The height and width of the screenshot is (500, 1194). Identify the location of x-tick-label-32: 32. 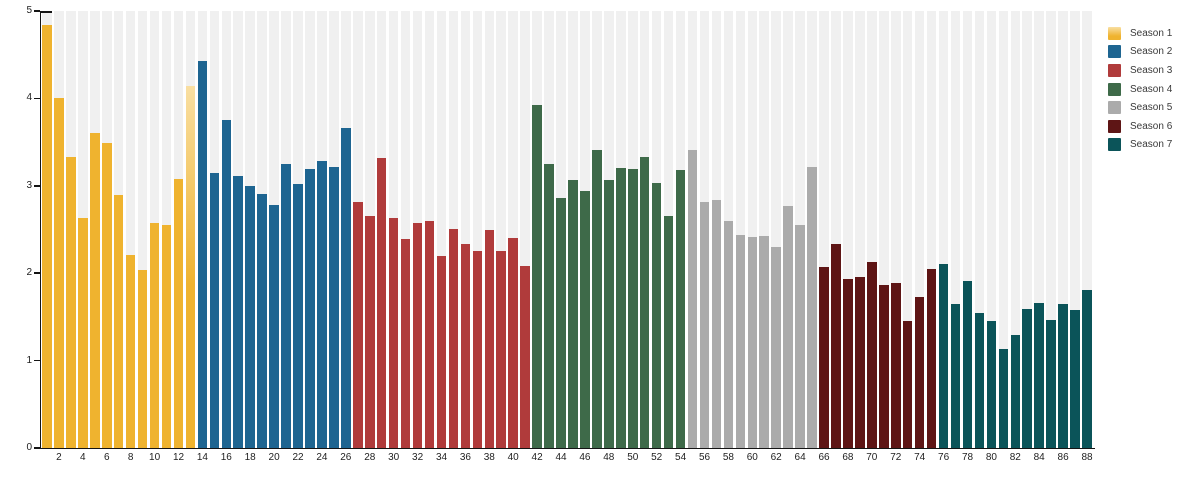
(418, 457).